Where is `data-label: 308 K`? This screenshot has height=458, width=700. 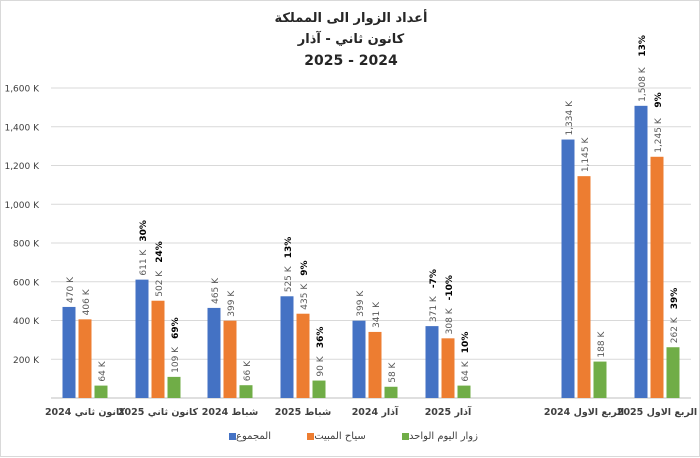 data-label: 308 K is located at coordinates (450, 320).